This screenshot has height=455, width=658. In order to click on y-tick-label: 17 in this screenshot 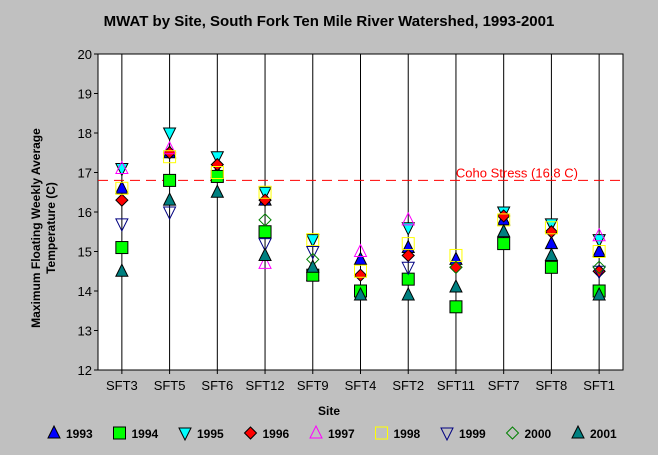, I will do `click(85, 173)`.